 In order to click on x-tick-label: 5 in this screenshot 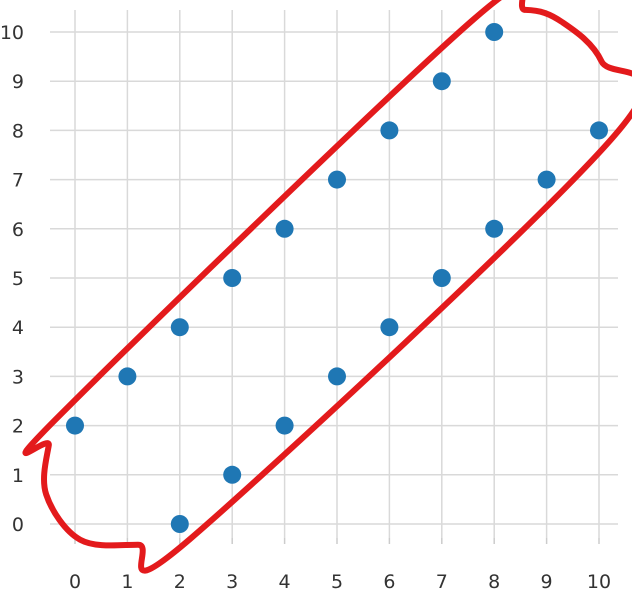, I will do `click(337, 582)`.